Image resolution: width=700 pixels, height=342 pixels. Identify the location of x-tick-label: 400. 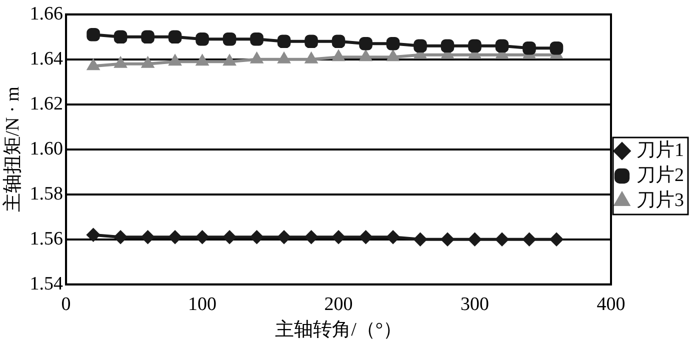
(611, 304).